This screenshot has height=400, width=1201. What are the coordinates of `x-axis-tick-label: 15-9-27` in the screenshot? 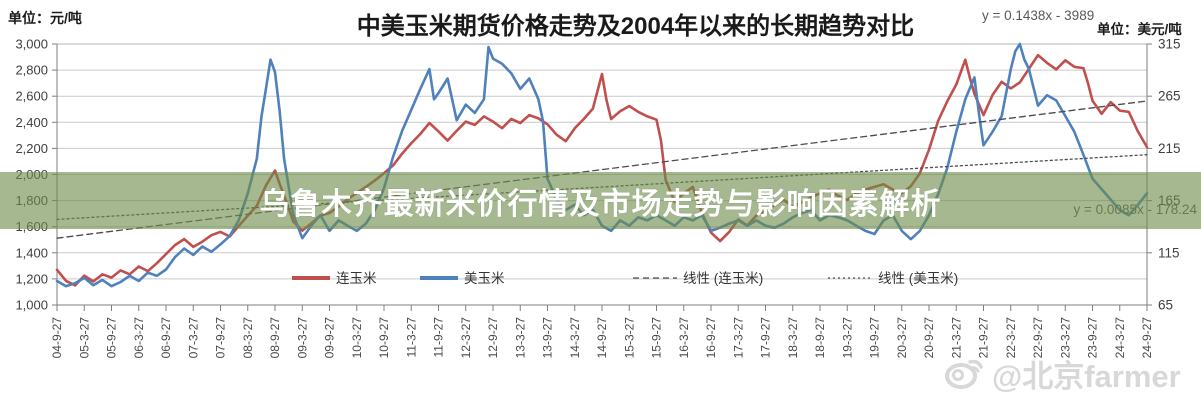 It's located at (657, 338).